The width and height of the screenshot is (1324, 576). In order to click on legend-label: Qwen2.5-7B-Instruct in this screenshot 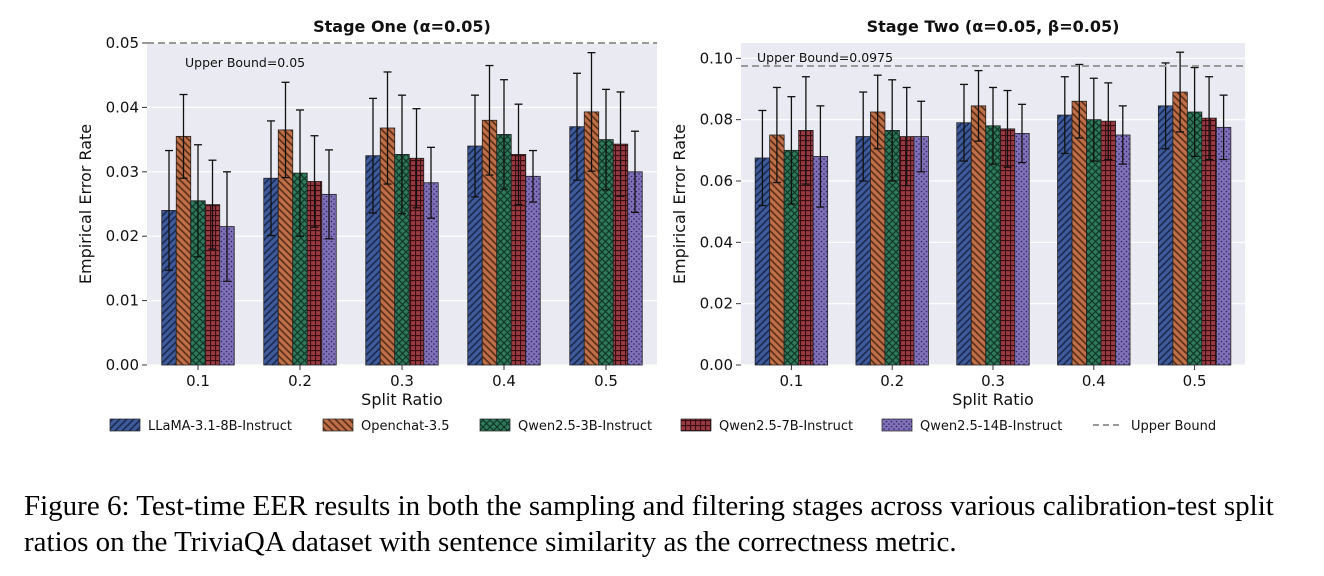, I will do `click(786, 426)`.